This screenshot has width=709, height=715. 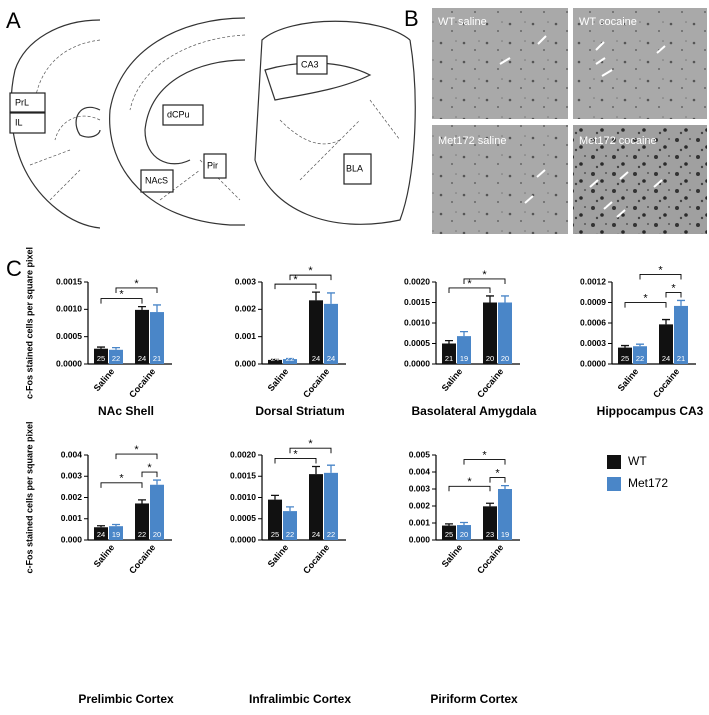 I want to click on chart-title: Basolateral Amygdala, so click(x=474, y=411).